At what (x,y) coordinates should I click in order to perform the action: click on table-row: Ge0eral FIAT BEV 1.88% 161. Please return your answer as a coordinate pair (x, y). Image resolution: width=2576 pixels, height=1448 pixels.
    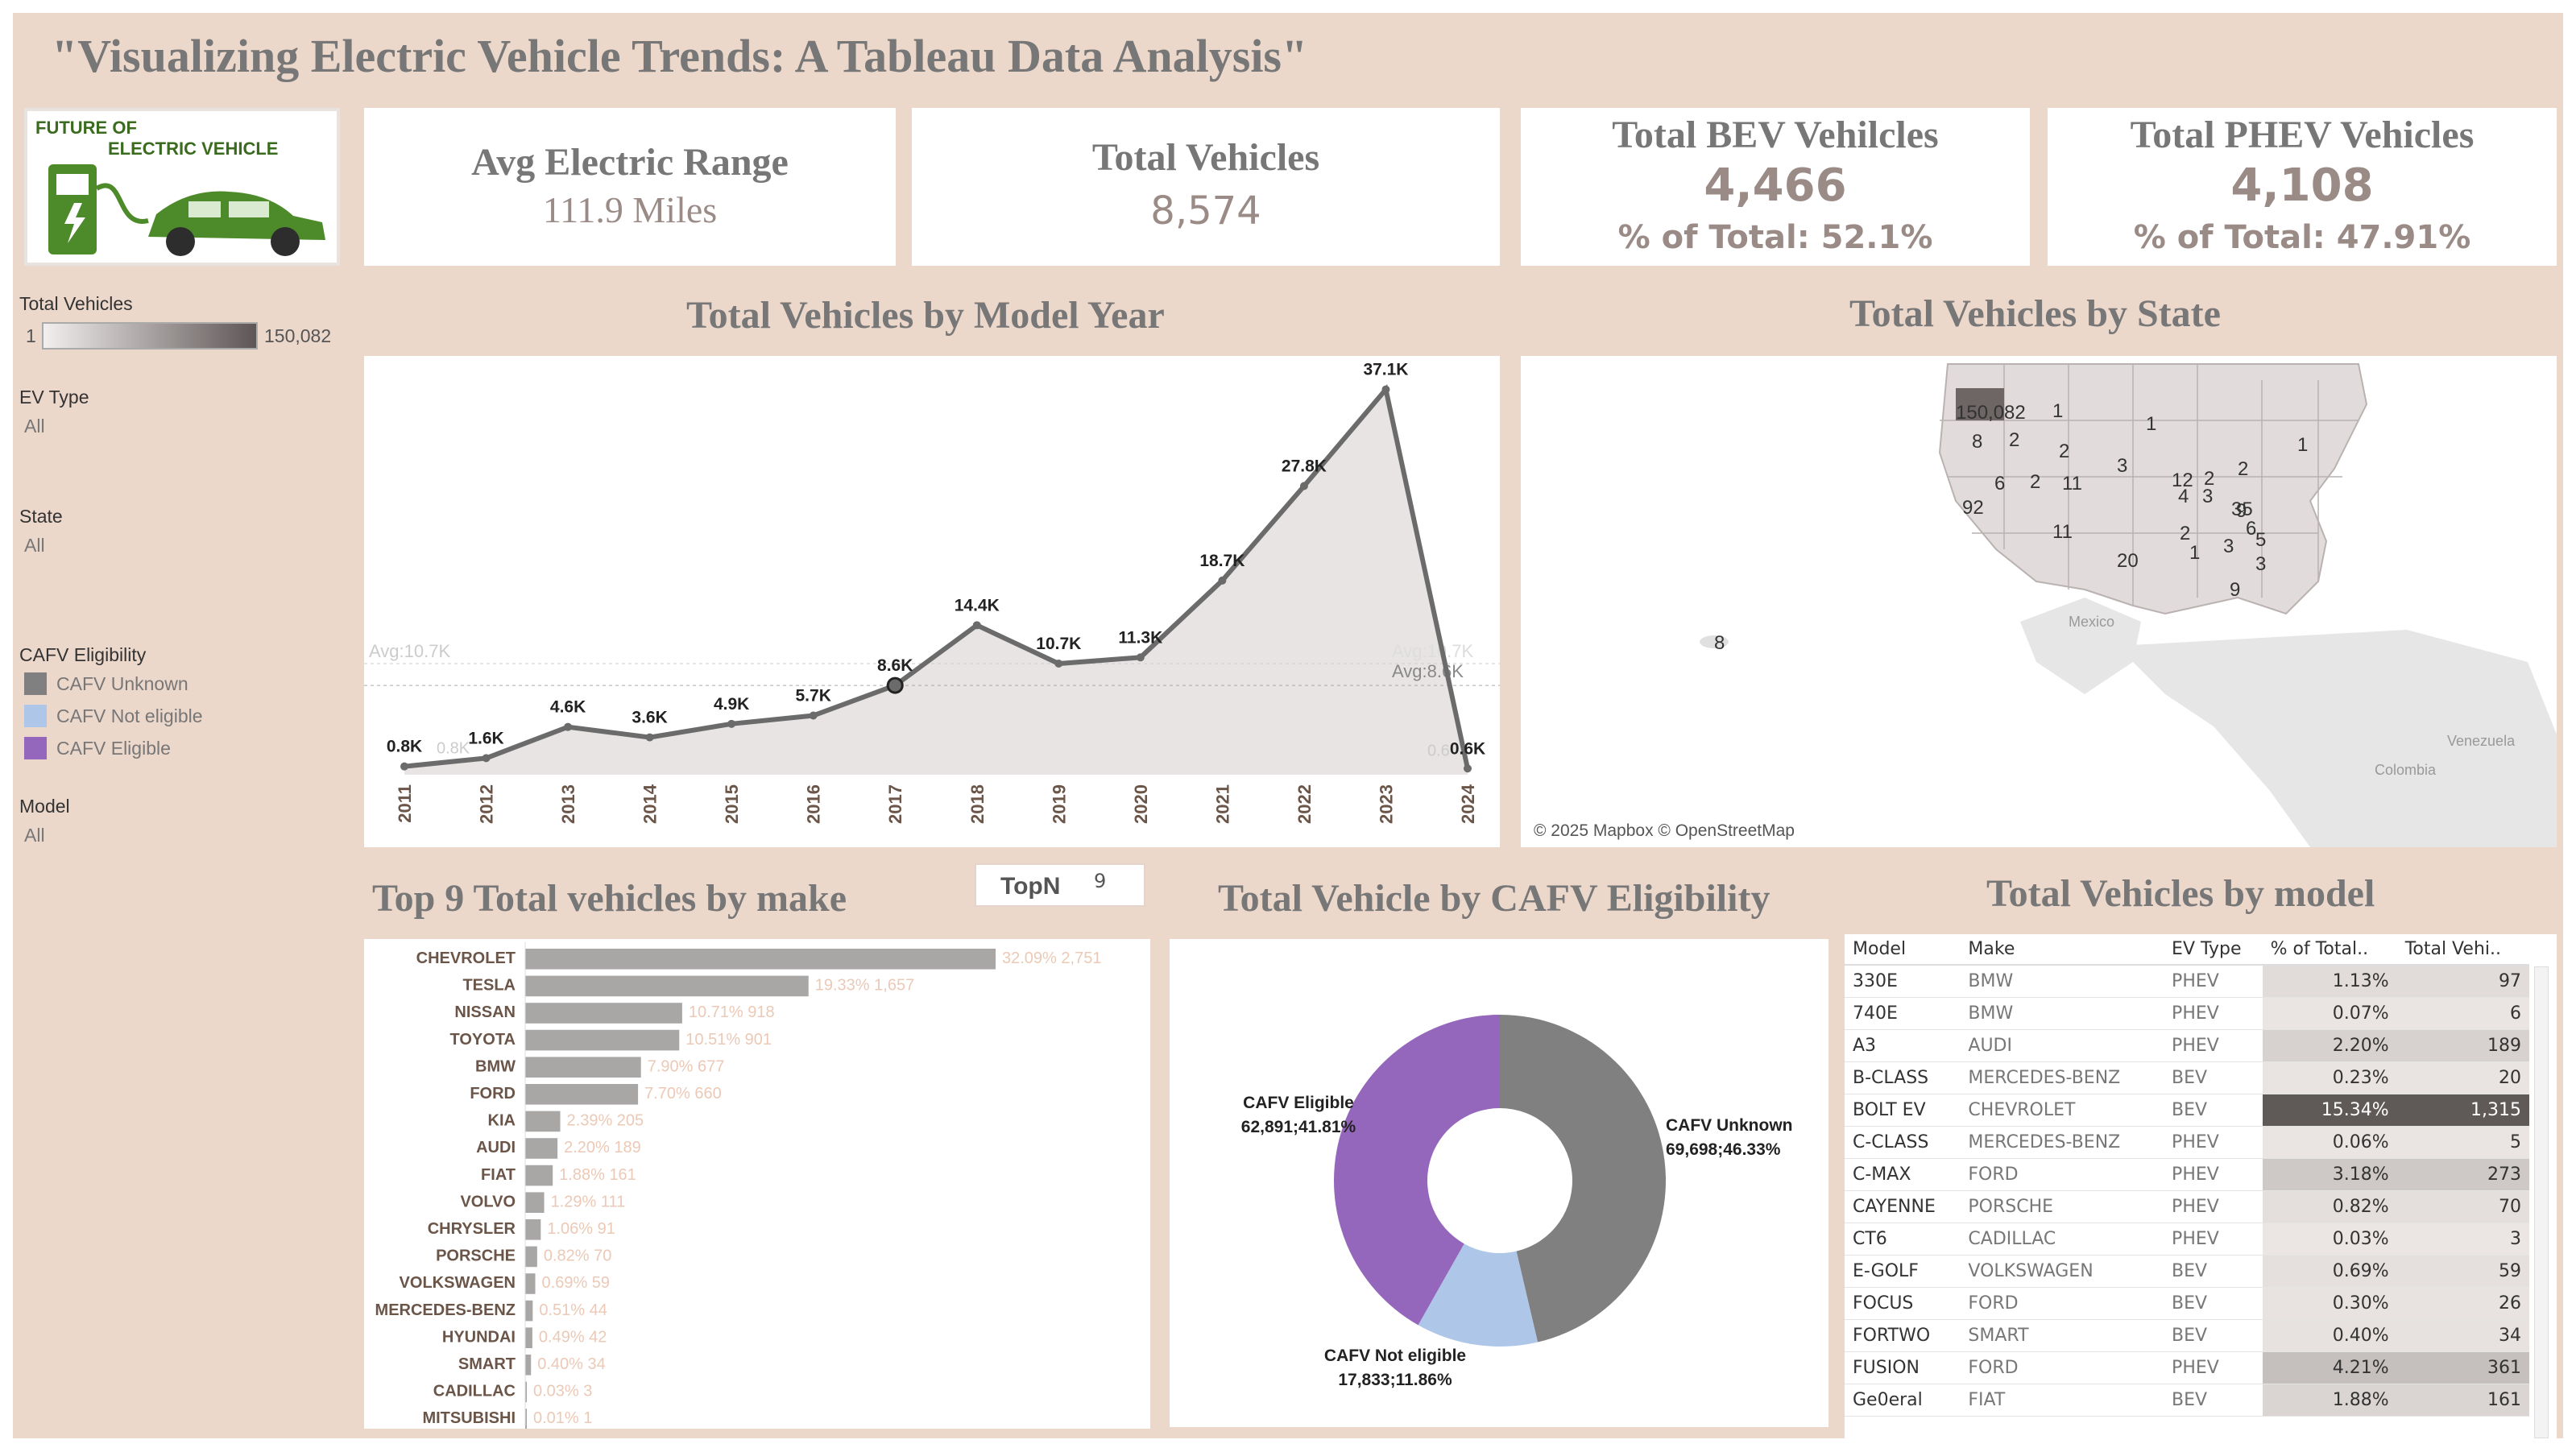
    Looking at the image, I should click on (2187, 1400).